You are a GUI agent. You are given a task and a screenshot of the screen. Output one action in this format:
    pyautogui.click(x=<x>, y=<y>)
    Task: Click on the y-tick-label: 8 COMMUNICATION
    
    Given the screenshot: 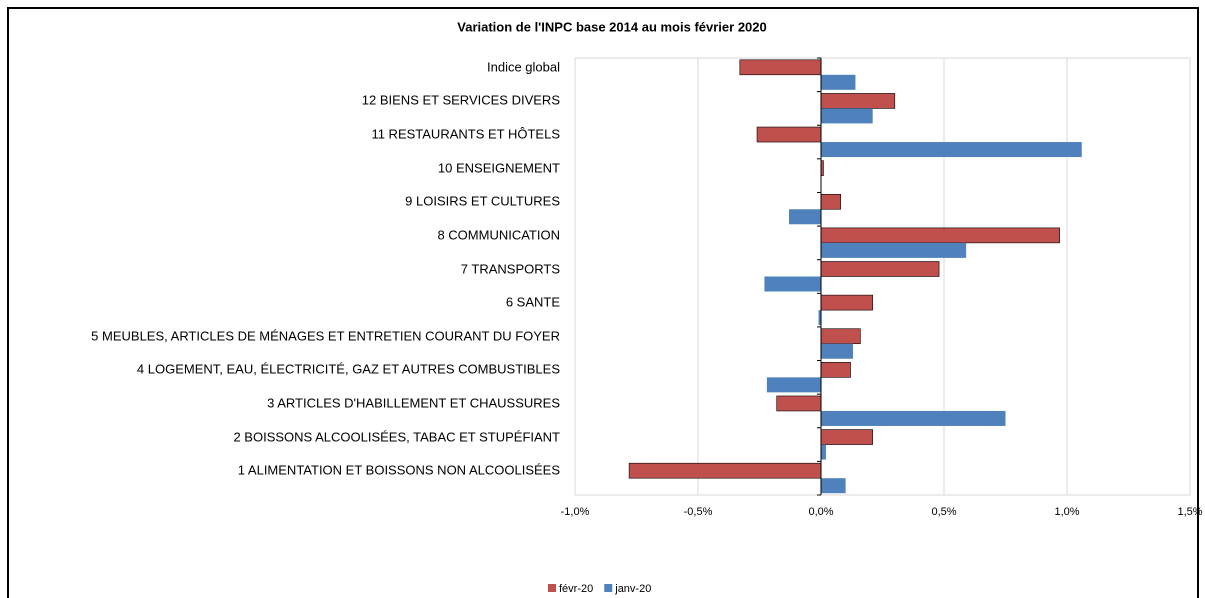 What is the action you would take?
    pyautogui.click(x=498, y=235)
    